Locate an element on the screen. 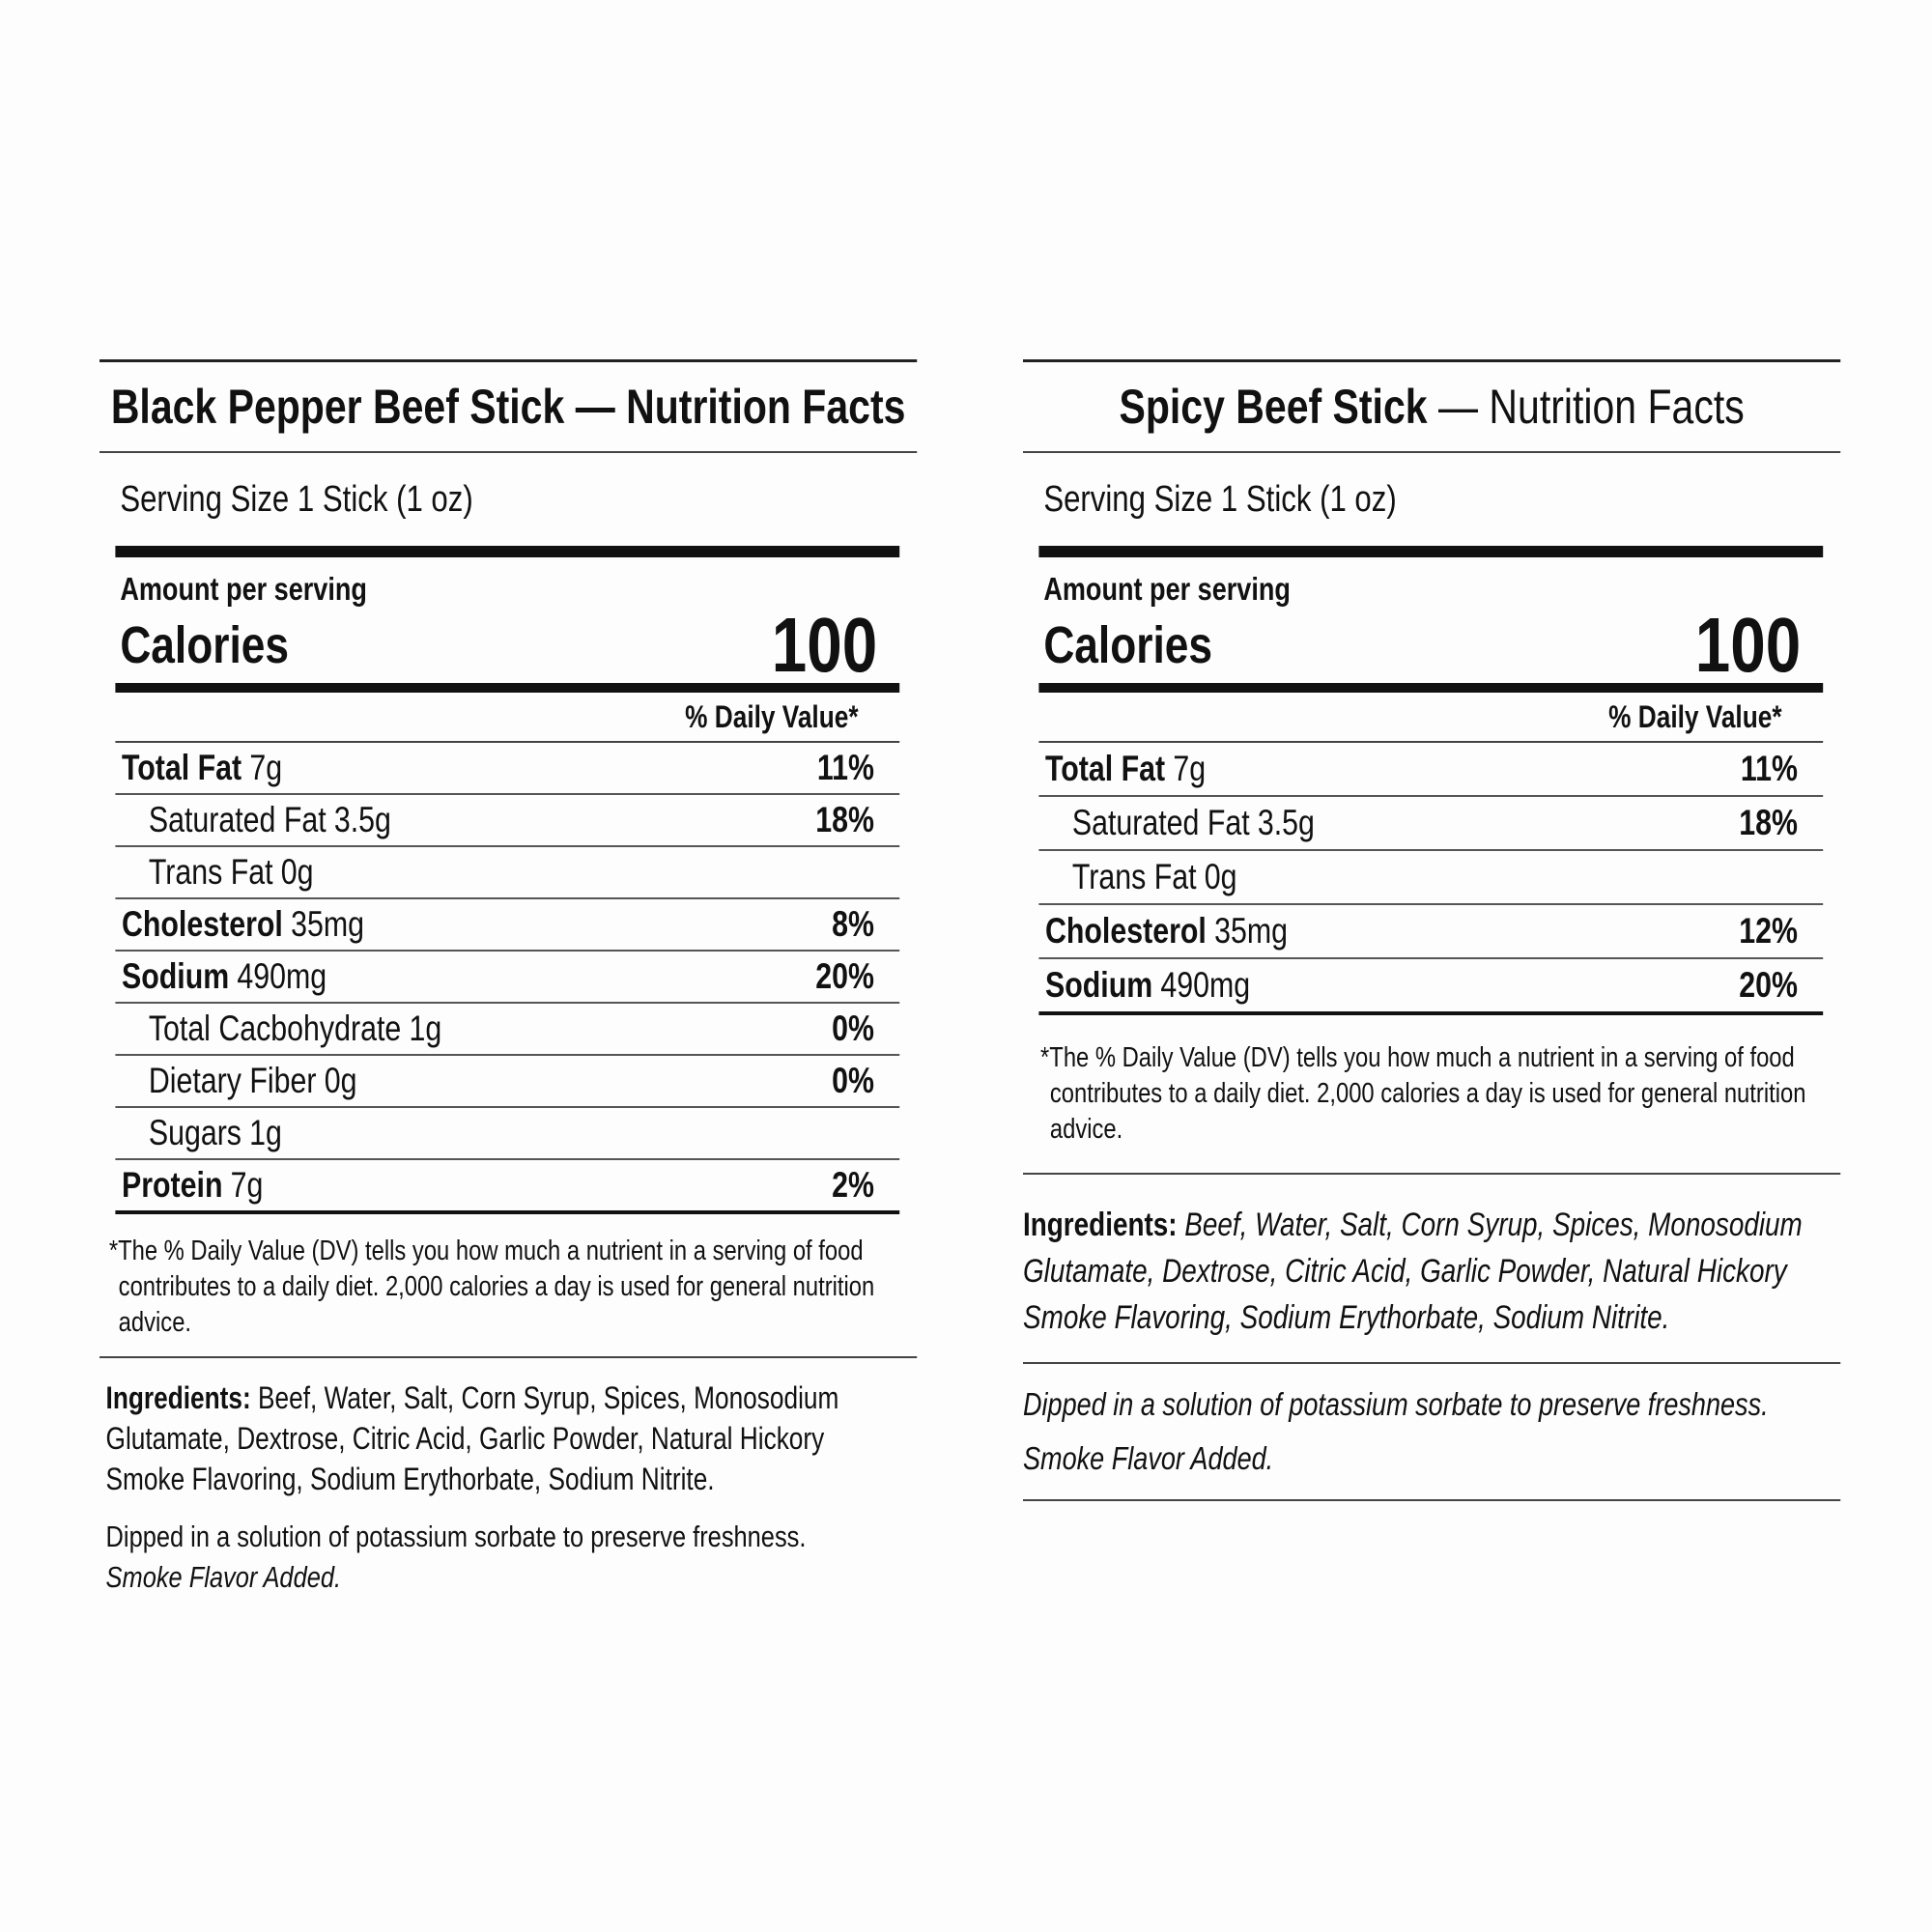 The width and height of the screenshot is (1932, 1932). nutrient-row: Cholesterol 35mg 8% is located at coordinates (507, 925).